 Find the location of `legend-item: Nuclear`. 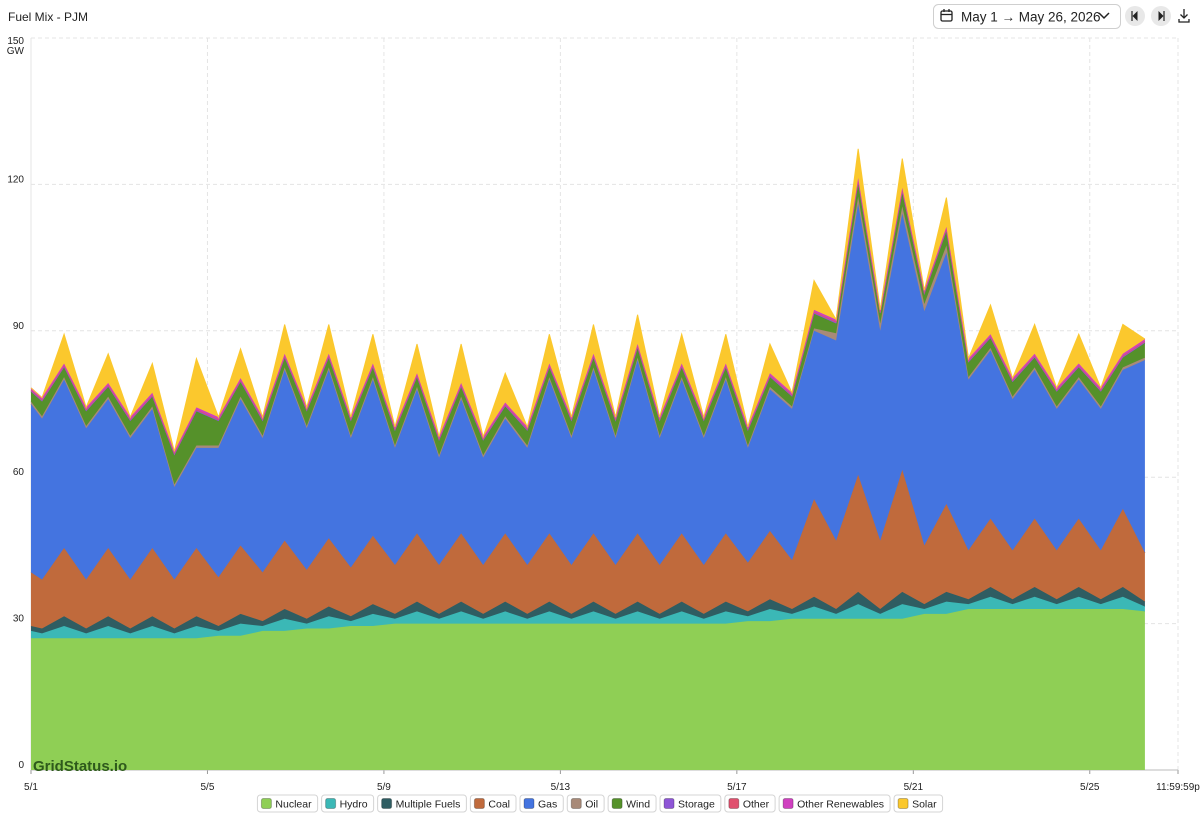

legend-item: Nuclear is located at coordinates (287, 803).